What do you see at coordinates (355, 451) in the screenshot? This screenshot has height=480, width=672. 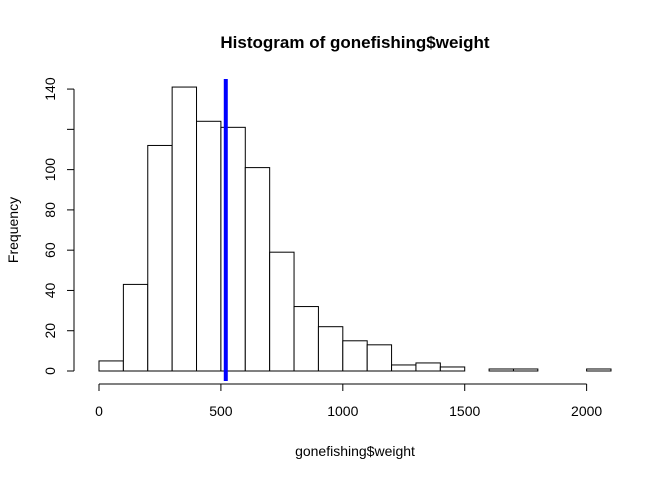 I see `x-axis-label: gonefishing$weight` at bounding box center [355, 451].